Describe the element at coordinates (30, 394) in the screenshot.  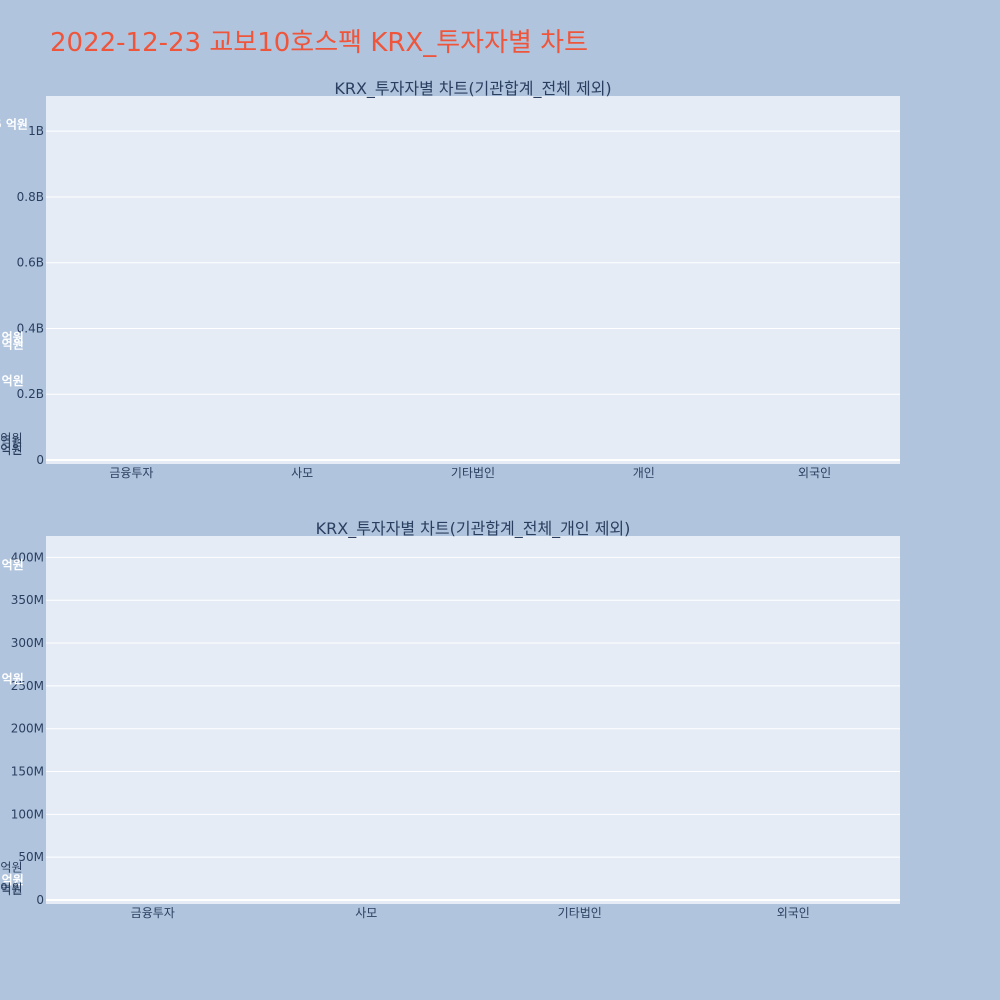
I see `y-tick-label: 0.2B` at that location.